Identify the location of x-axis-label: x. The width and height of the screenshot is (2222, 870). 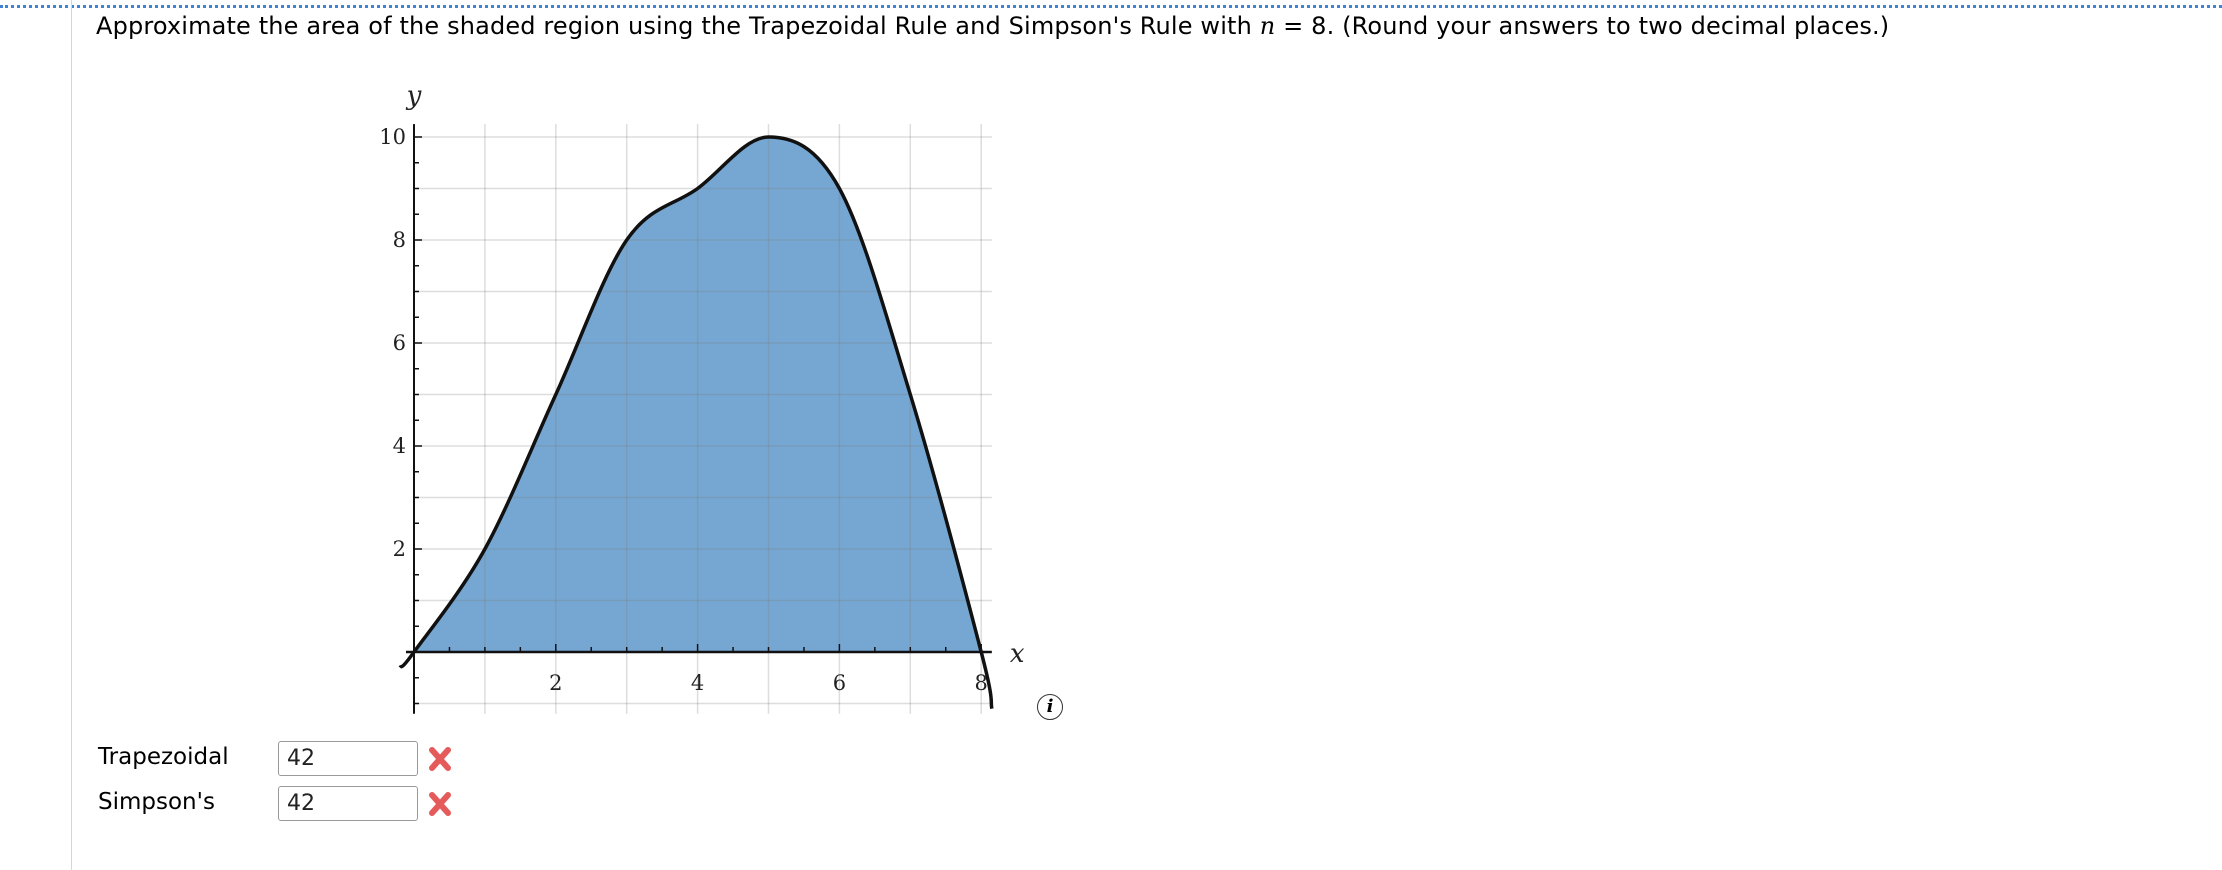
(1017, 654).